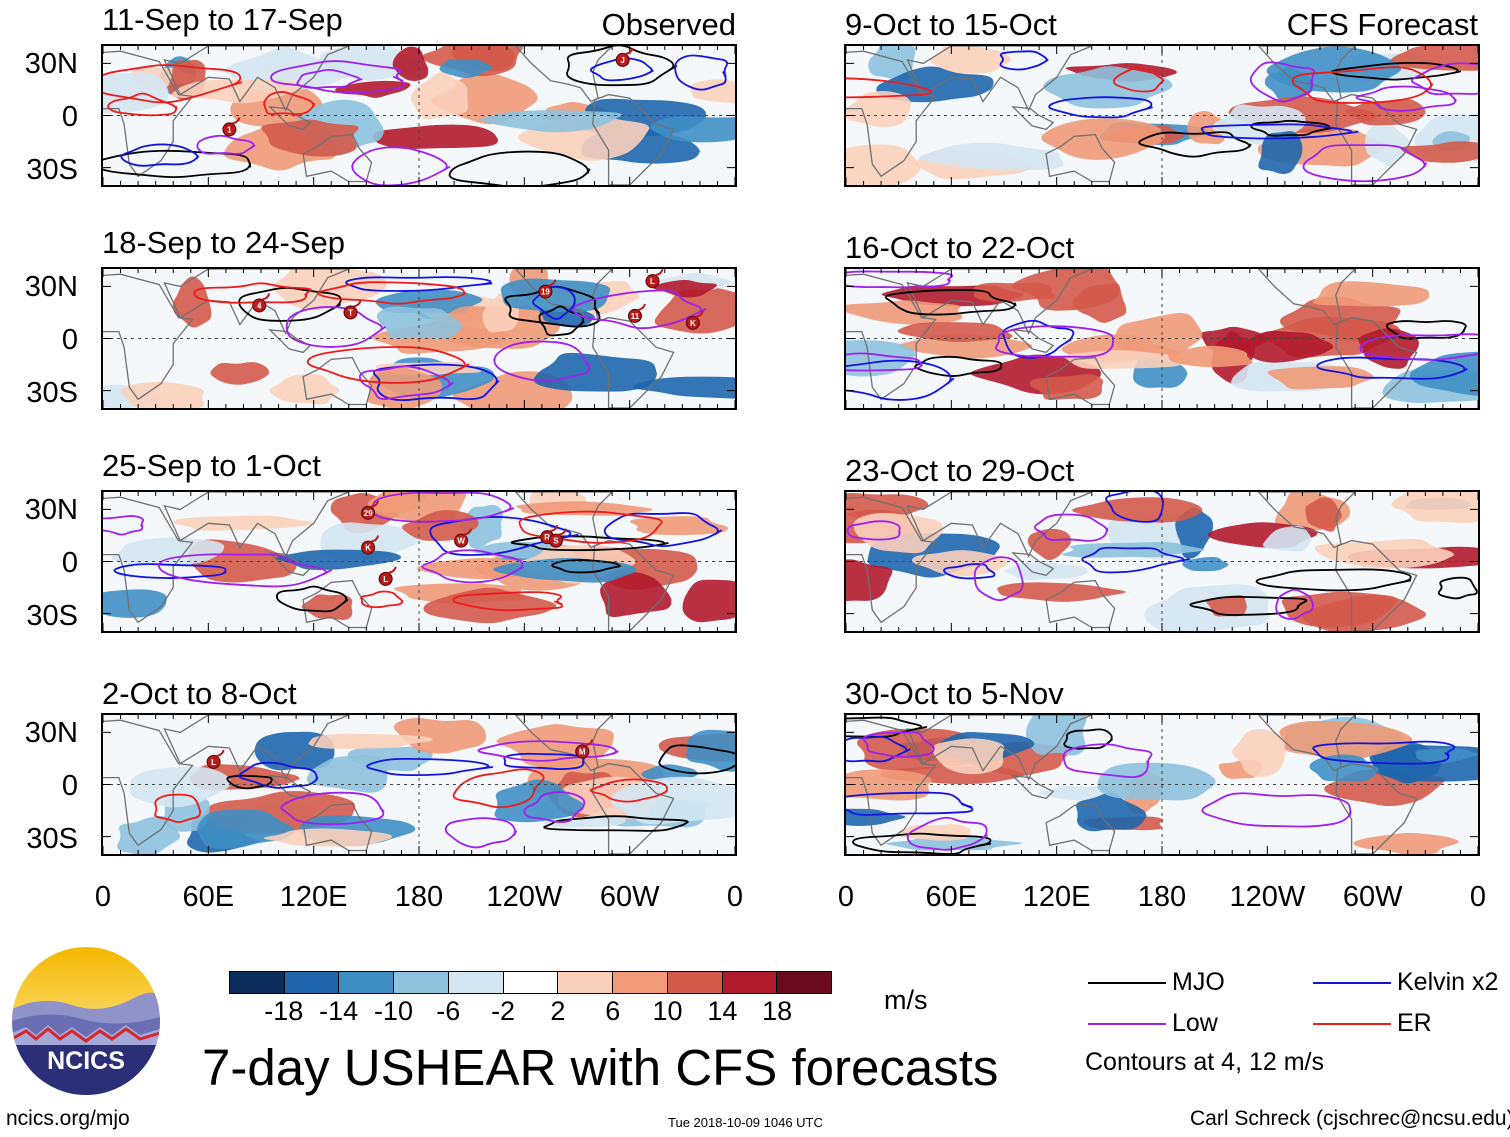  What do you see at coordinates (419, 561) in the screenshot?
I see `map-canvas: 29 K W L R S` at bounding box center [419, 561].